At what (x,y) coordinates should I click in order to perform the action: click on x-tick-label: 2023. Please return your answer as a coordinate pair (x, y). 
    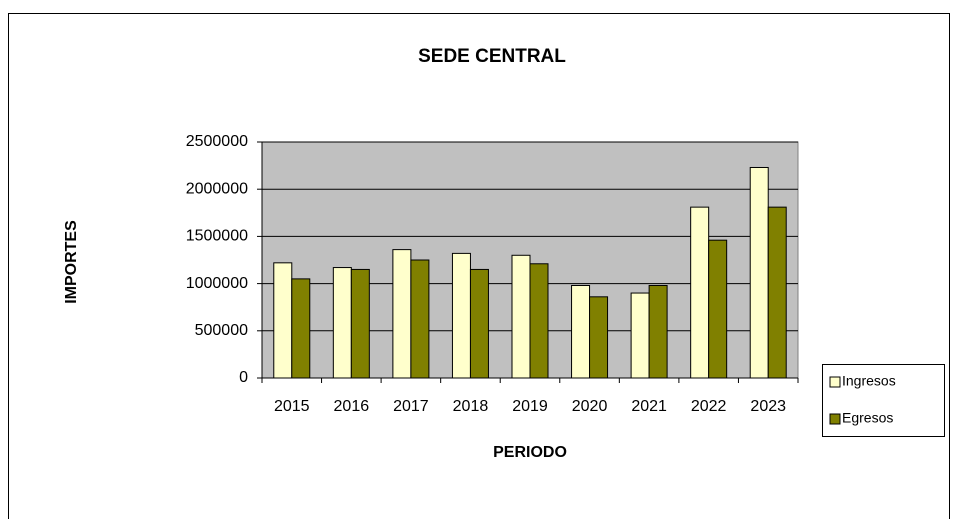
    Looking at the image, I should click on (768, 406).